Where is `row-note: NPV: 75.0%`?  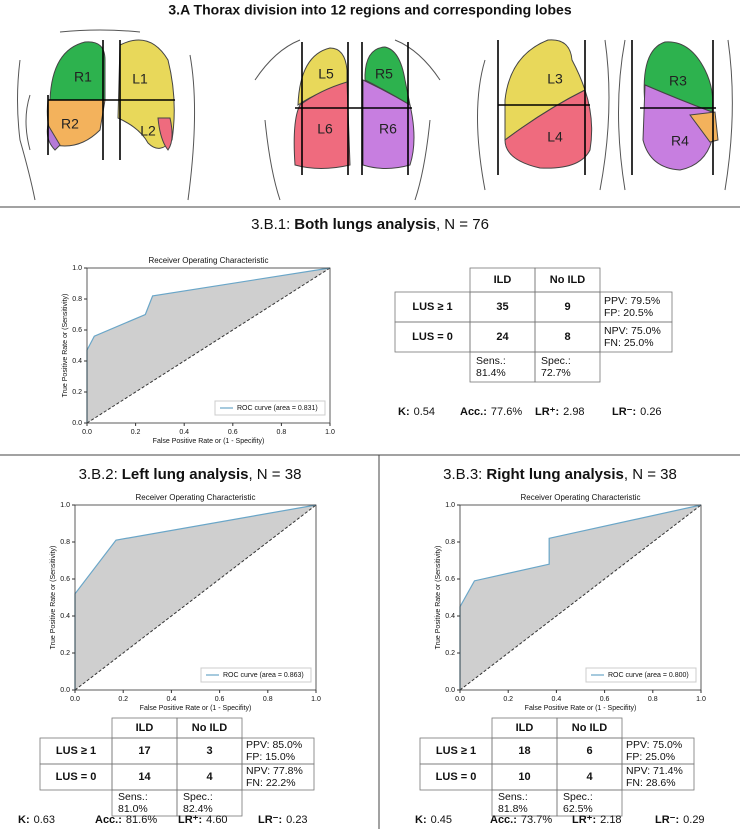
row-note: NPV: 75.0% is located at coordinates (632, 331).